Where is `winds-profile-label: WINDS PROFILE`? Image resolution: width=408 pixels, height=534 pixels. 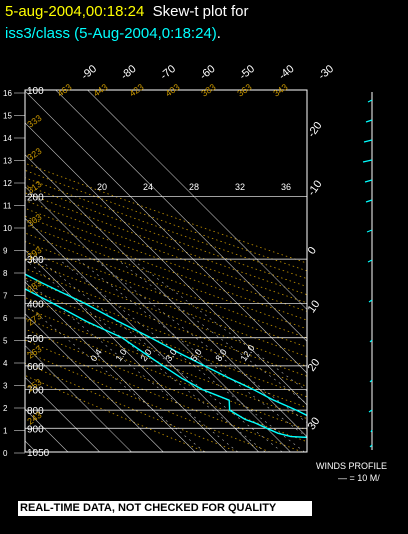 winds-profile-label: WINDS PROFILE is located at coordinates (352, 466).